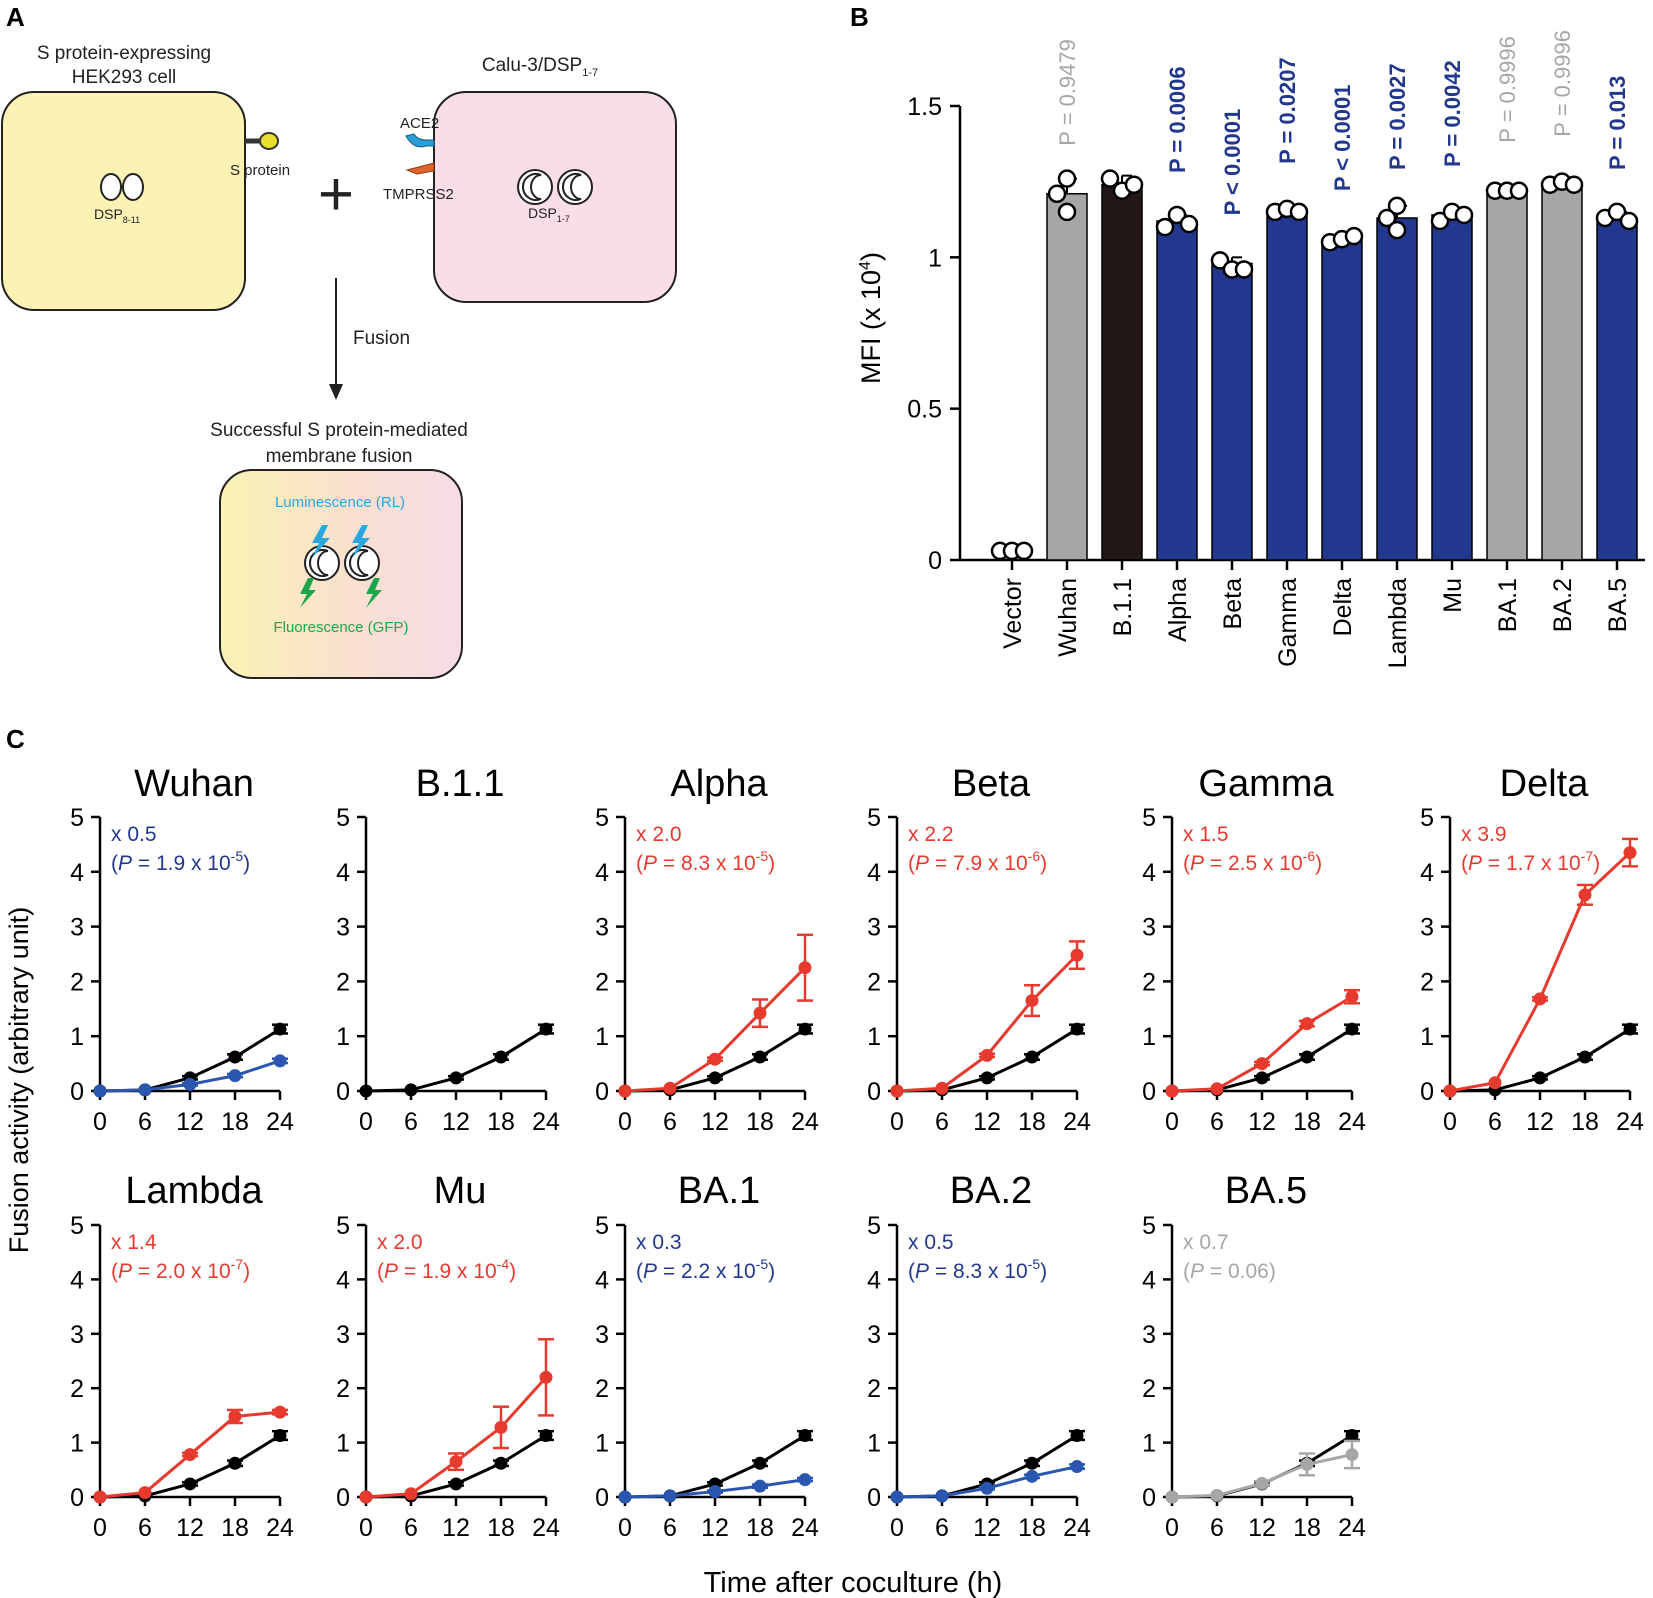 The image size is (1653, 1598). I want to click on tmprss2-label: TMPRSS2, so click(418, 194).